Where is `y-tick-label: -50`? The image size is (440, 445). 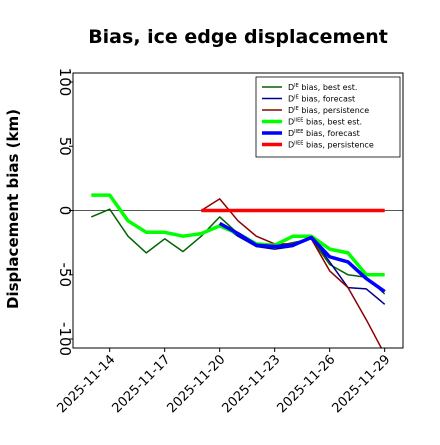
y-tick-label: -50 is located at coordinates (65, 275).